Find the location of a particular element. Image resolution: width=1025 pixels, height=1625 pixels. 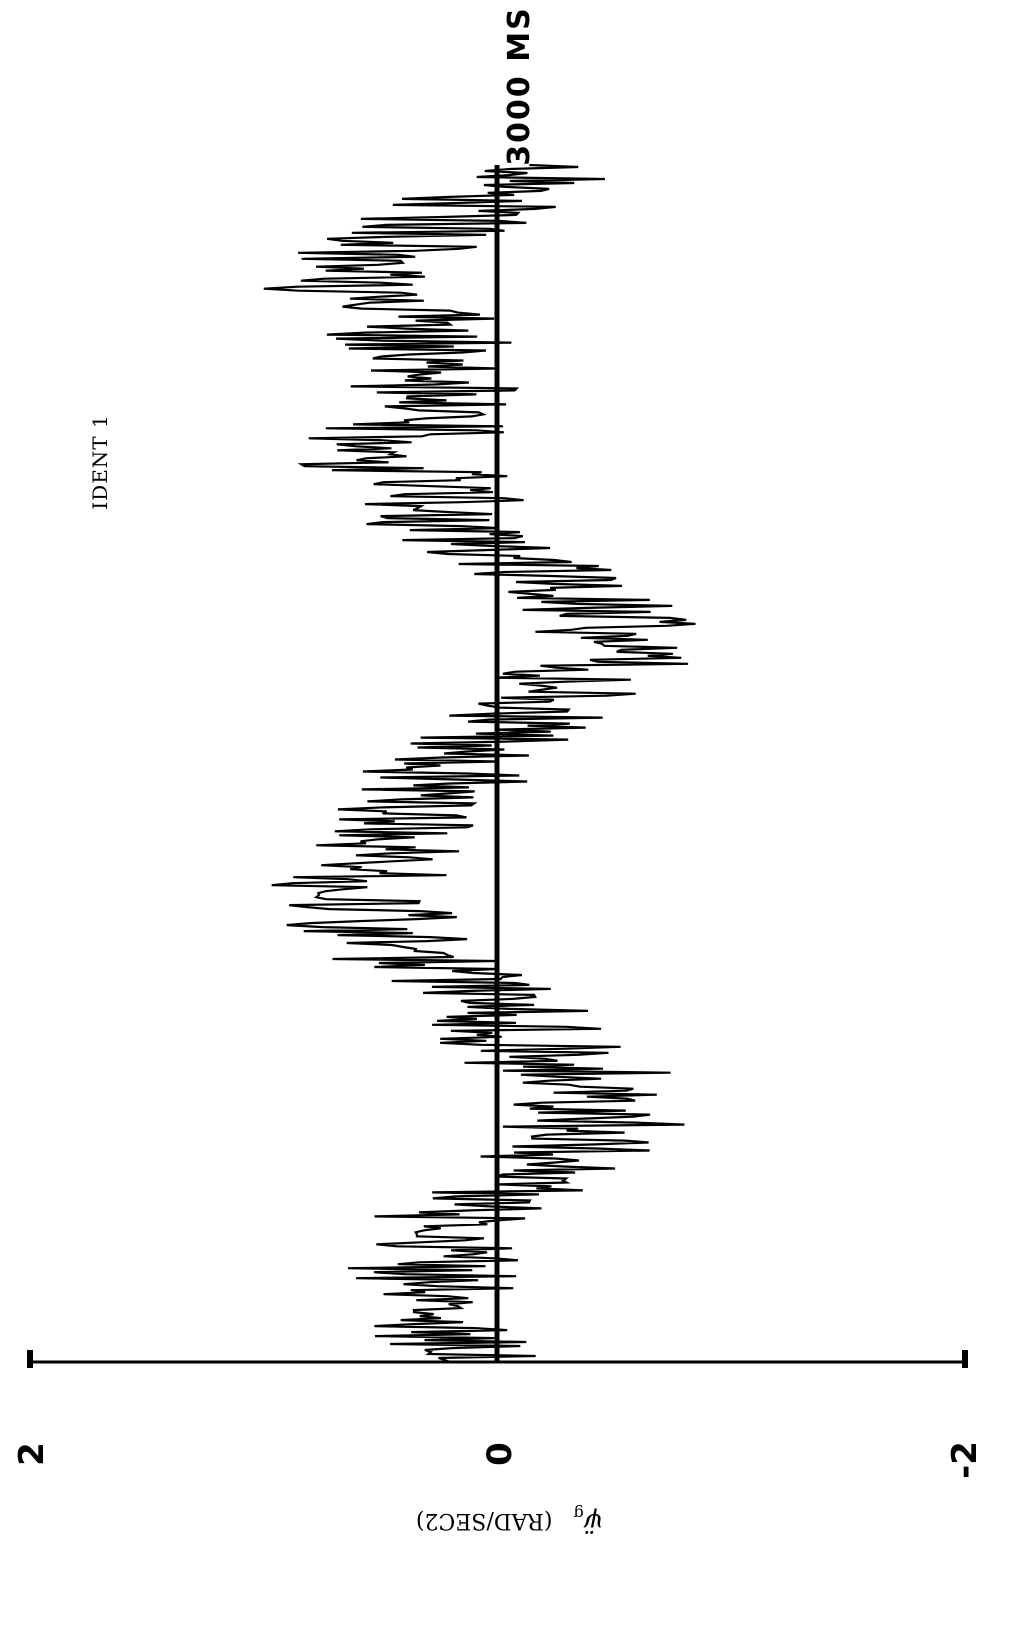

y-tick-label-0: 0 is located at coordinates (500, 1454).